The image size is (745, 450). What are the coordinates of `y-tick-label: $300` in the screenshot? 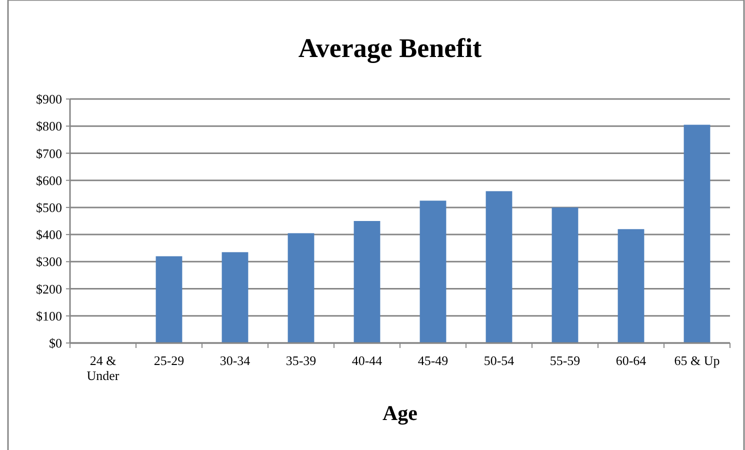 It's located at (49, 262).